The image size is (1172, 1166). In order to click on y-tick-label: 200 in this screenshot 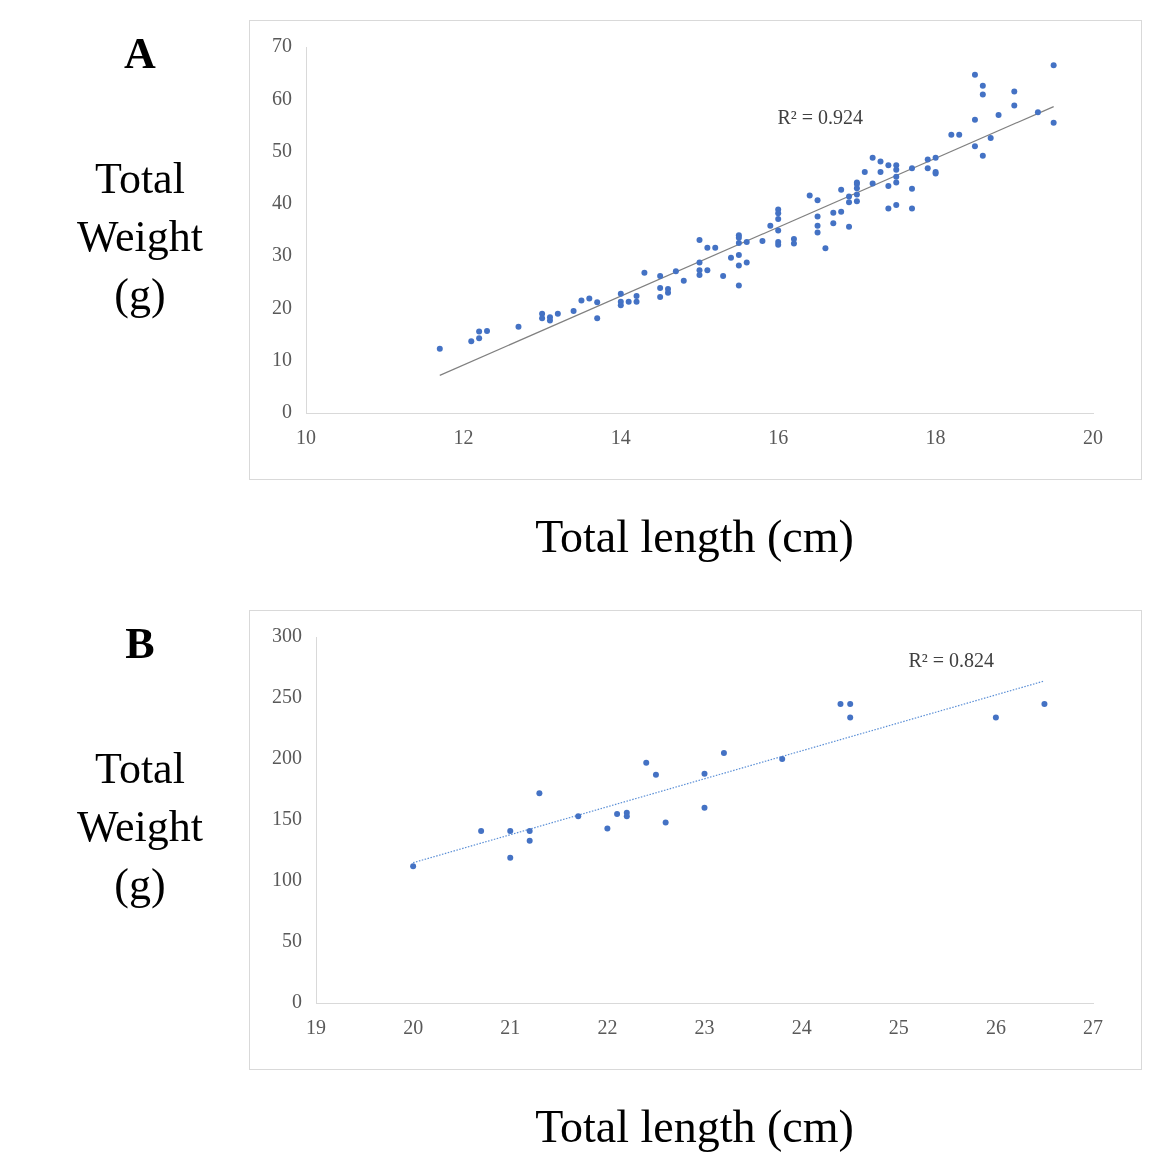, I will do `click(287, 757)`.